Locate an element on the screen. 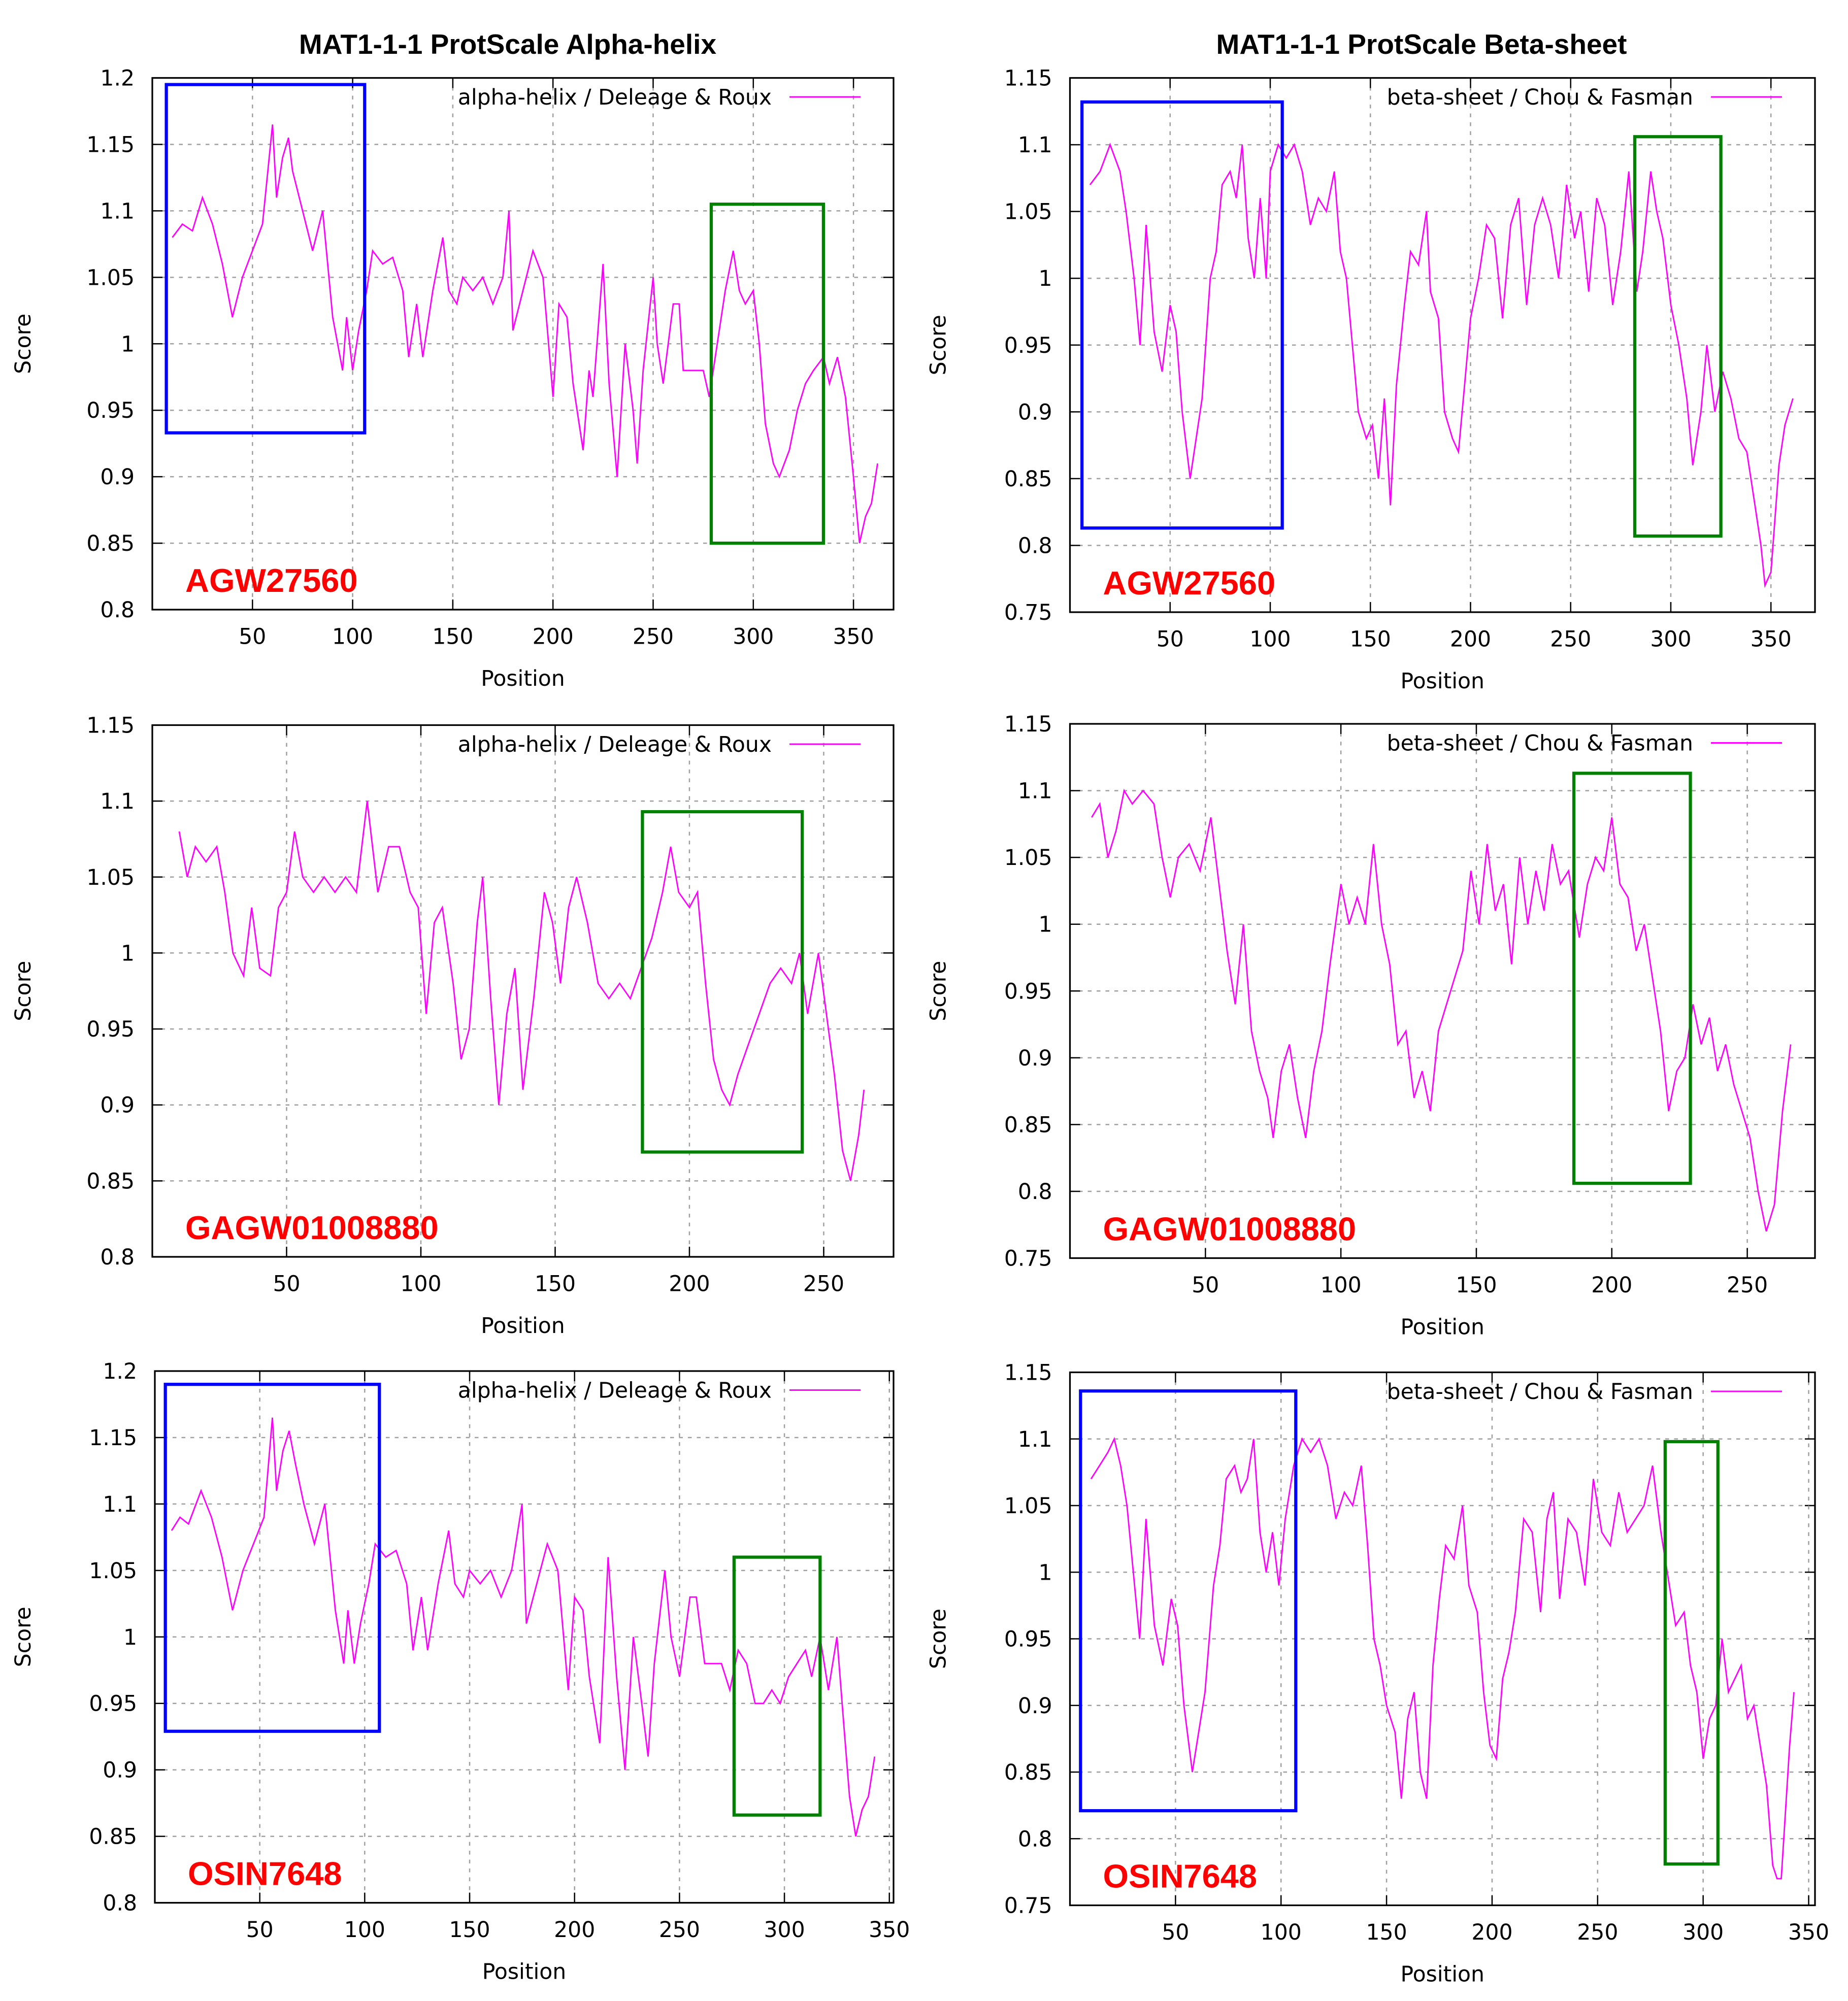 The image size is (1848, 2001). y-tick-label: 1.2 is located at coordinates (120, 1372).